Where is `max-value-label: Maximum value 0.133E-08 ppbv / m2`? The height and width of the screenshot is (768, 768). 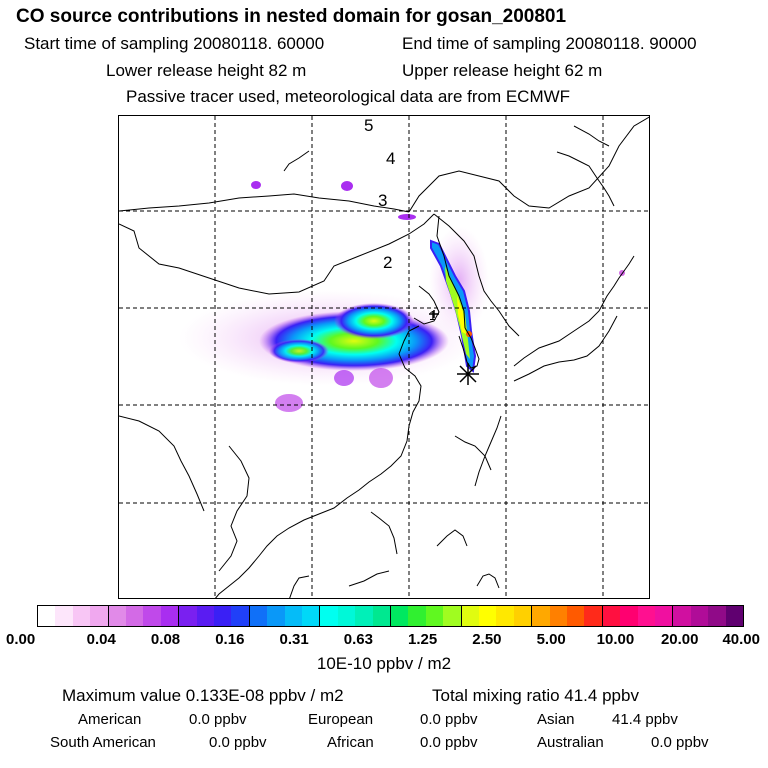
max-value-label: Maximum value 0.133E-08 ppbv / m2 is located at coordinates (203, 695).